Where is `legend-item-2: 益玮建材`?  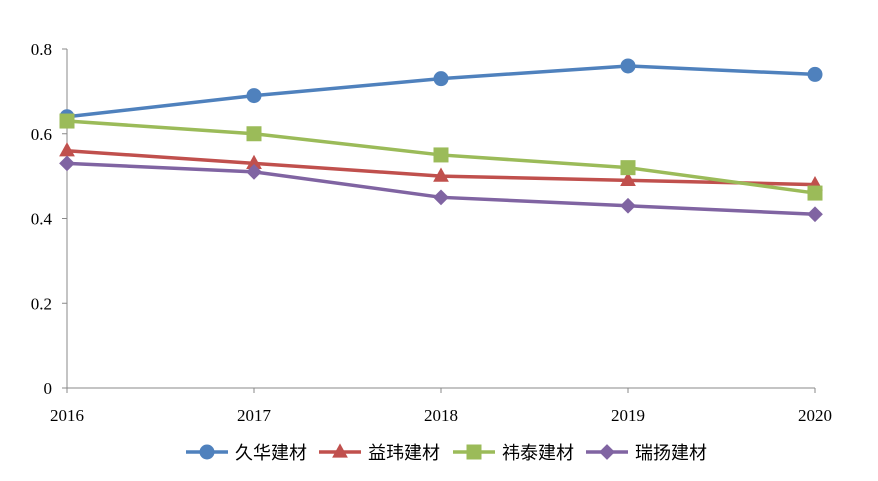 legend-item-2: 益玮建材 is located at coordinates (379, 453).